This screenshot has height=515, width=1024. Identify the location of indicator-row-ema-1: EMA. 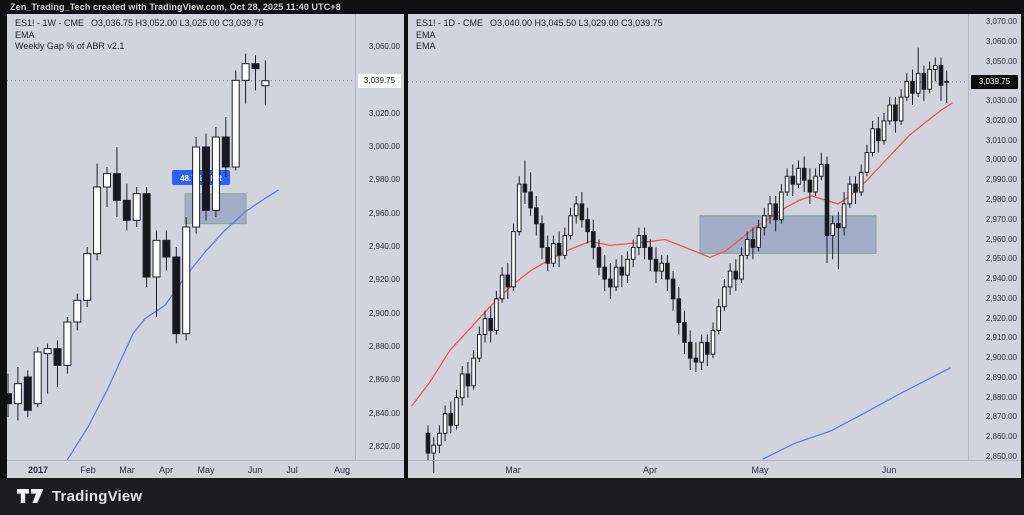
(426, 34).